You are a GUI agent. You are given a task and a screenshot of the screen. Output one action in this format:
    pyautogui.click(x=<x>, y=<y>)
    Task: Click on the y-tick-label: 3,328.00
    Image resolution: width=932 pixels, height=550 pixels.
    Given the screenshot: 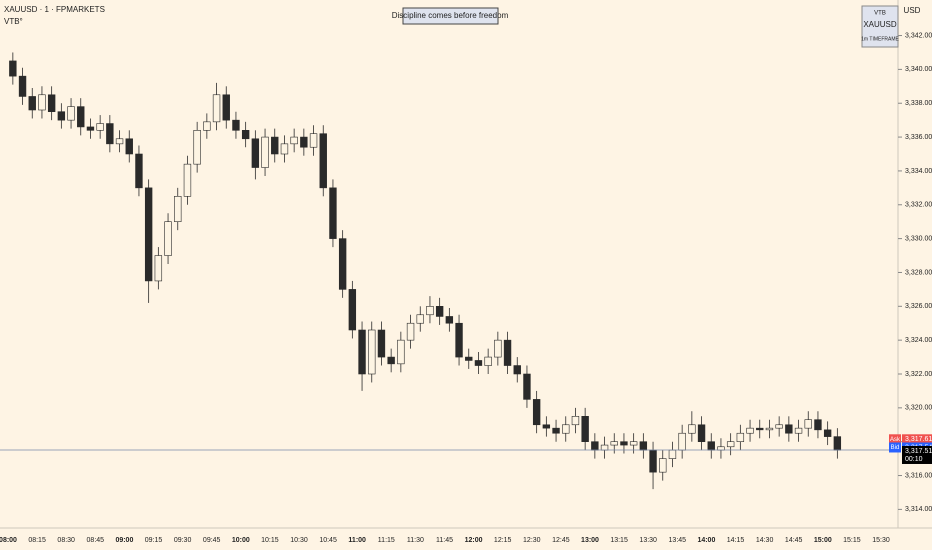 What is the action you would take?
    pyautogui.click(x=918, y=272)
    